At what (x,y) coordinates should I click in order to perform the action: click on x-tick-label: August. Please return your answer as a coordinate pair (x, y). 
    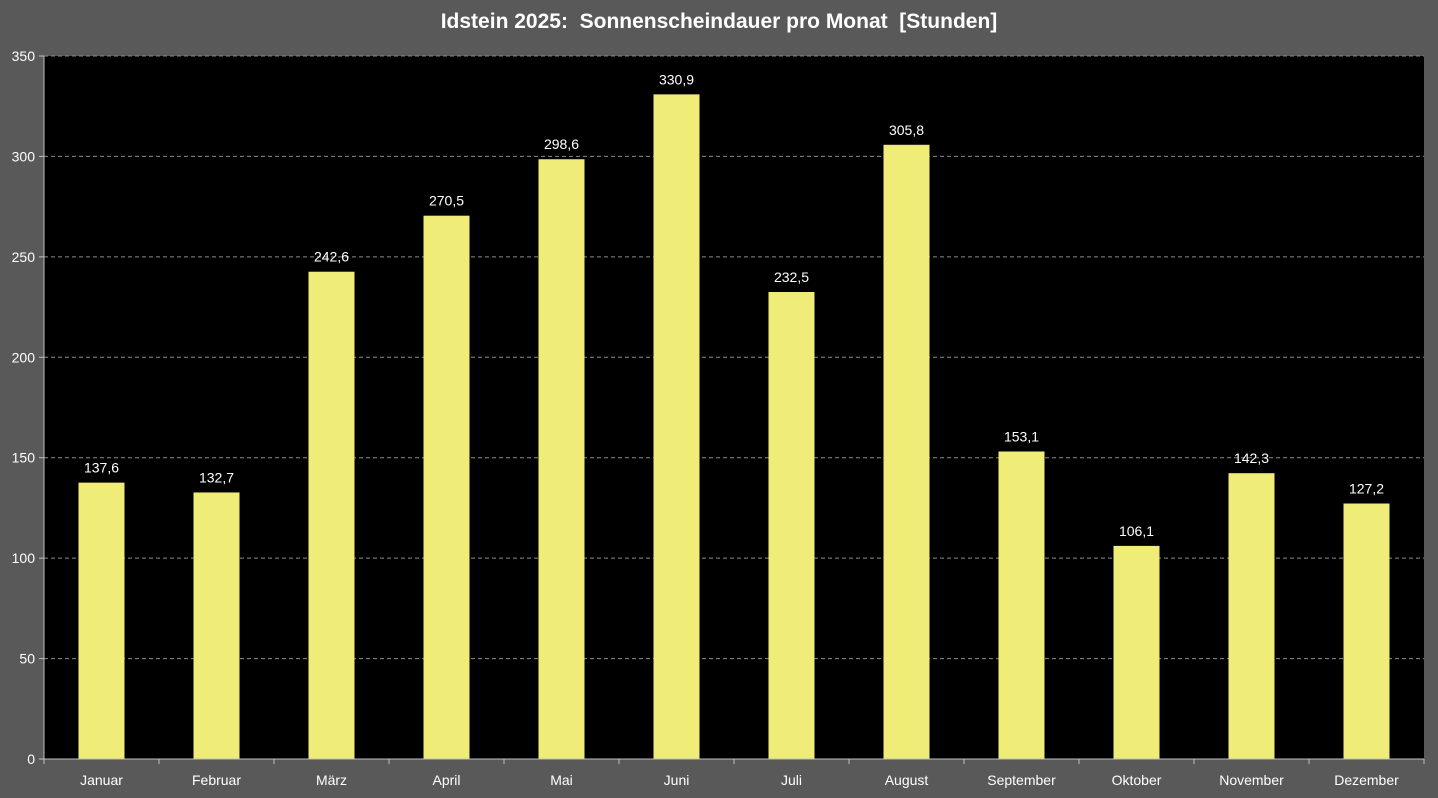
    Looking at the image, I should click on (907, 780).